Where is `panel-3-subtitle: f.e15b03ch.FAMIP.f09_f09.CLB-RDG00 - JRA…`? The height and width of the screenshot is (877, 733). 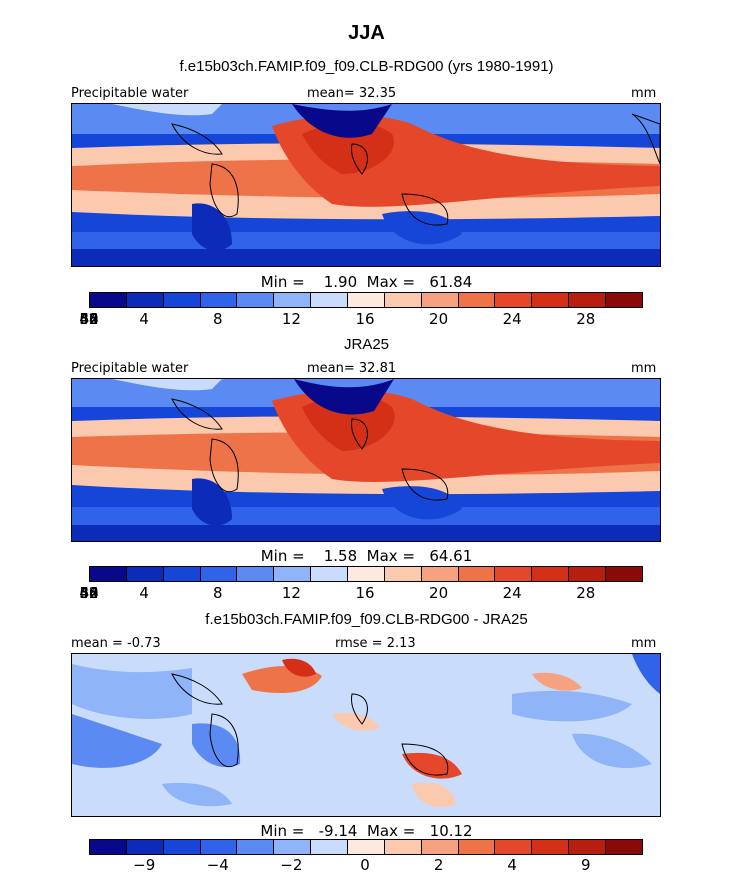
panel-3-subtitle: f.e15b03ch.FAMIP.f09_f09.CLB-RDG00 - JRA… is located at coordinates (366, 619).